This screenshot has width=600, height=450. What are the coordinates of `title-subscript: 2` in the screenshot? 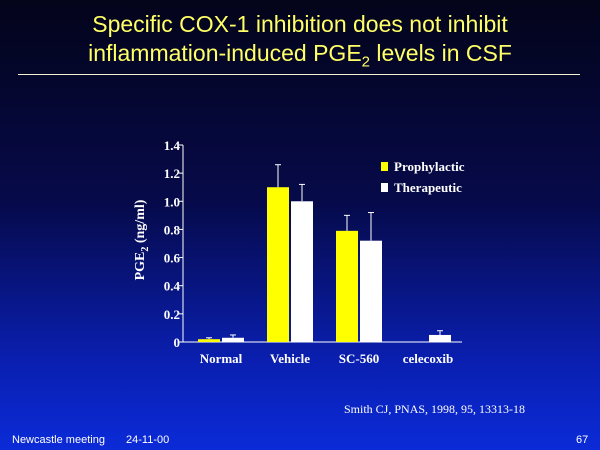 It's located at (366, 62).